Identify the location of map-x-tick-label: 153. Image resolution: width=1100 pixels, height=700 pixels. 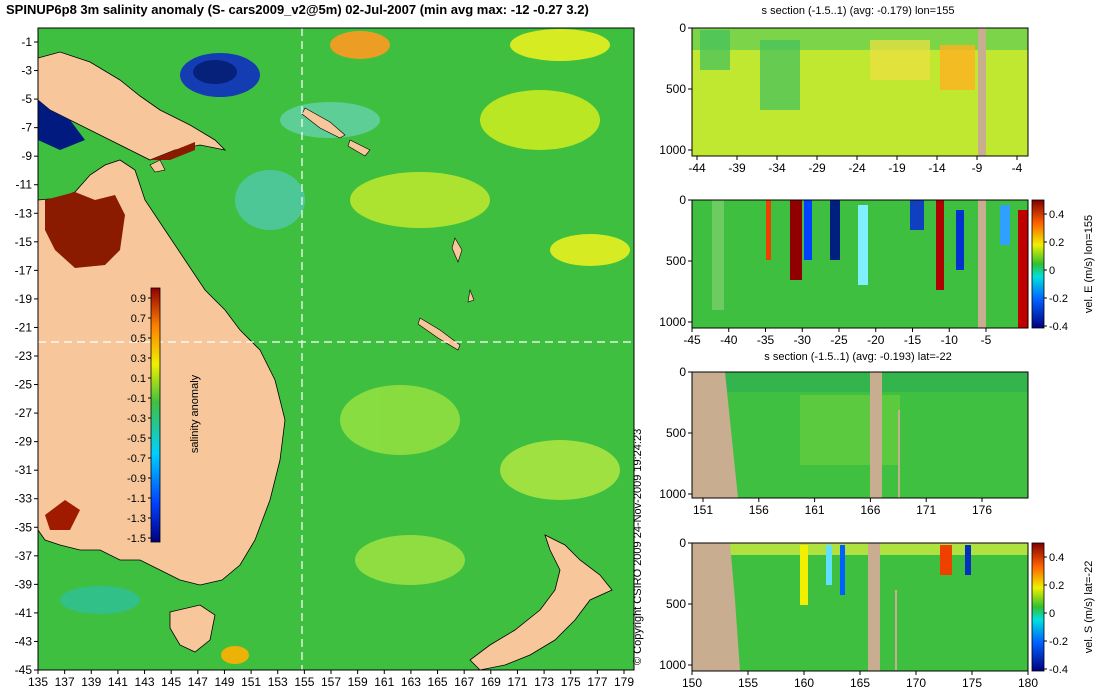
(278, 682).